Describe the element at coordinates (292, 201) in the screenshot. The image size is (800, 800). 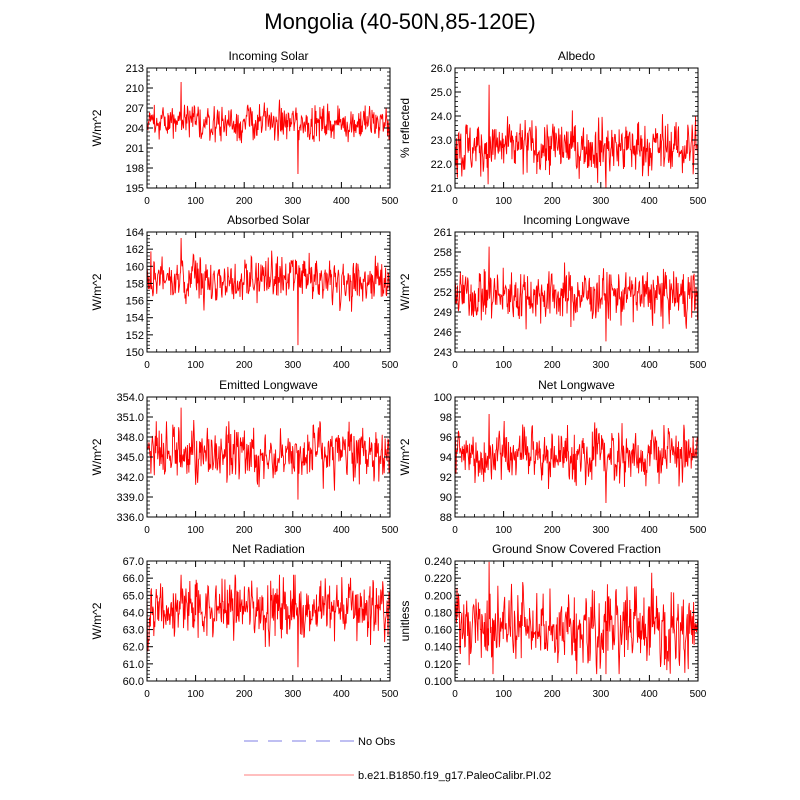
I see `panel-incoming-solar-xtick-label: 300` at that location.